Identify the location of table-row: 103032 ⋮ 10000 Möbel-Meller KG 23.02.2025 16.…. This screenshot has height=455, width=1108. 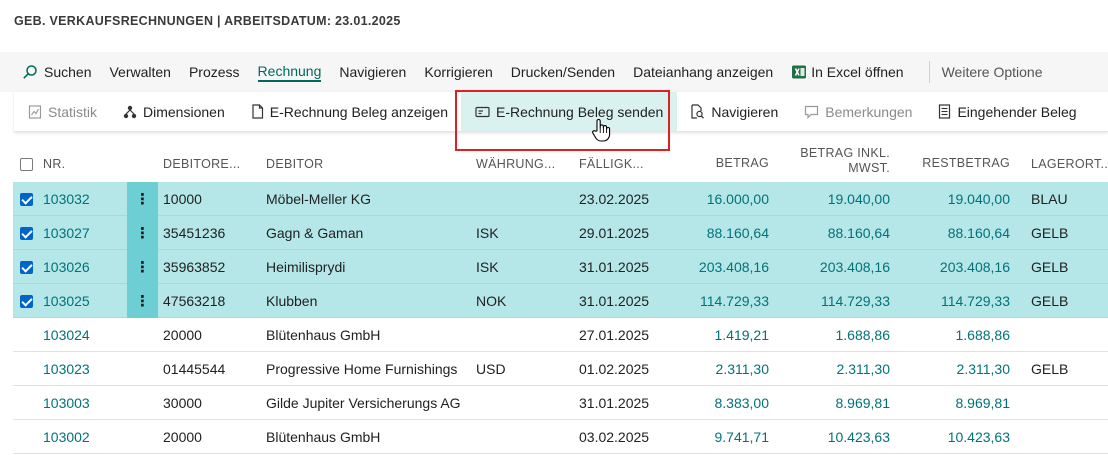
(560, 199).